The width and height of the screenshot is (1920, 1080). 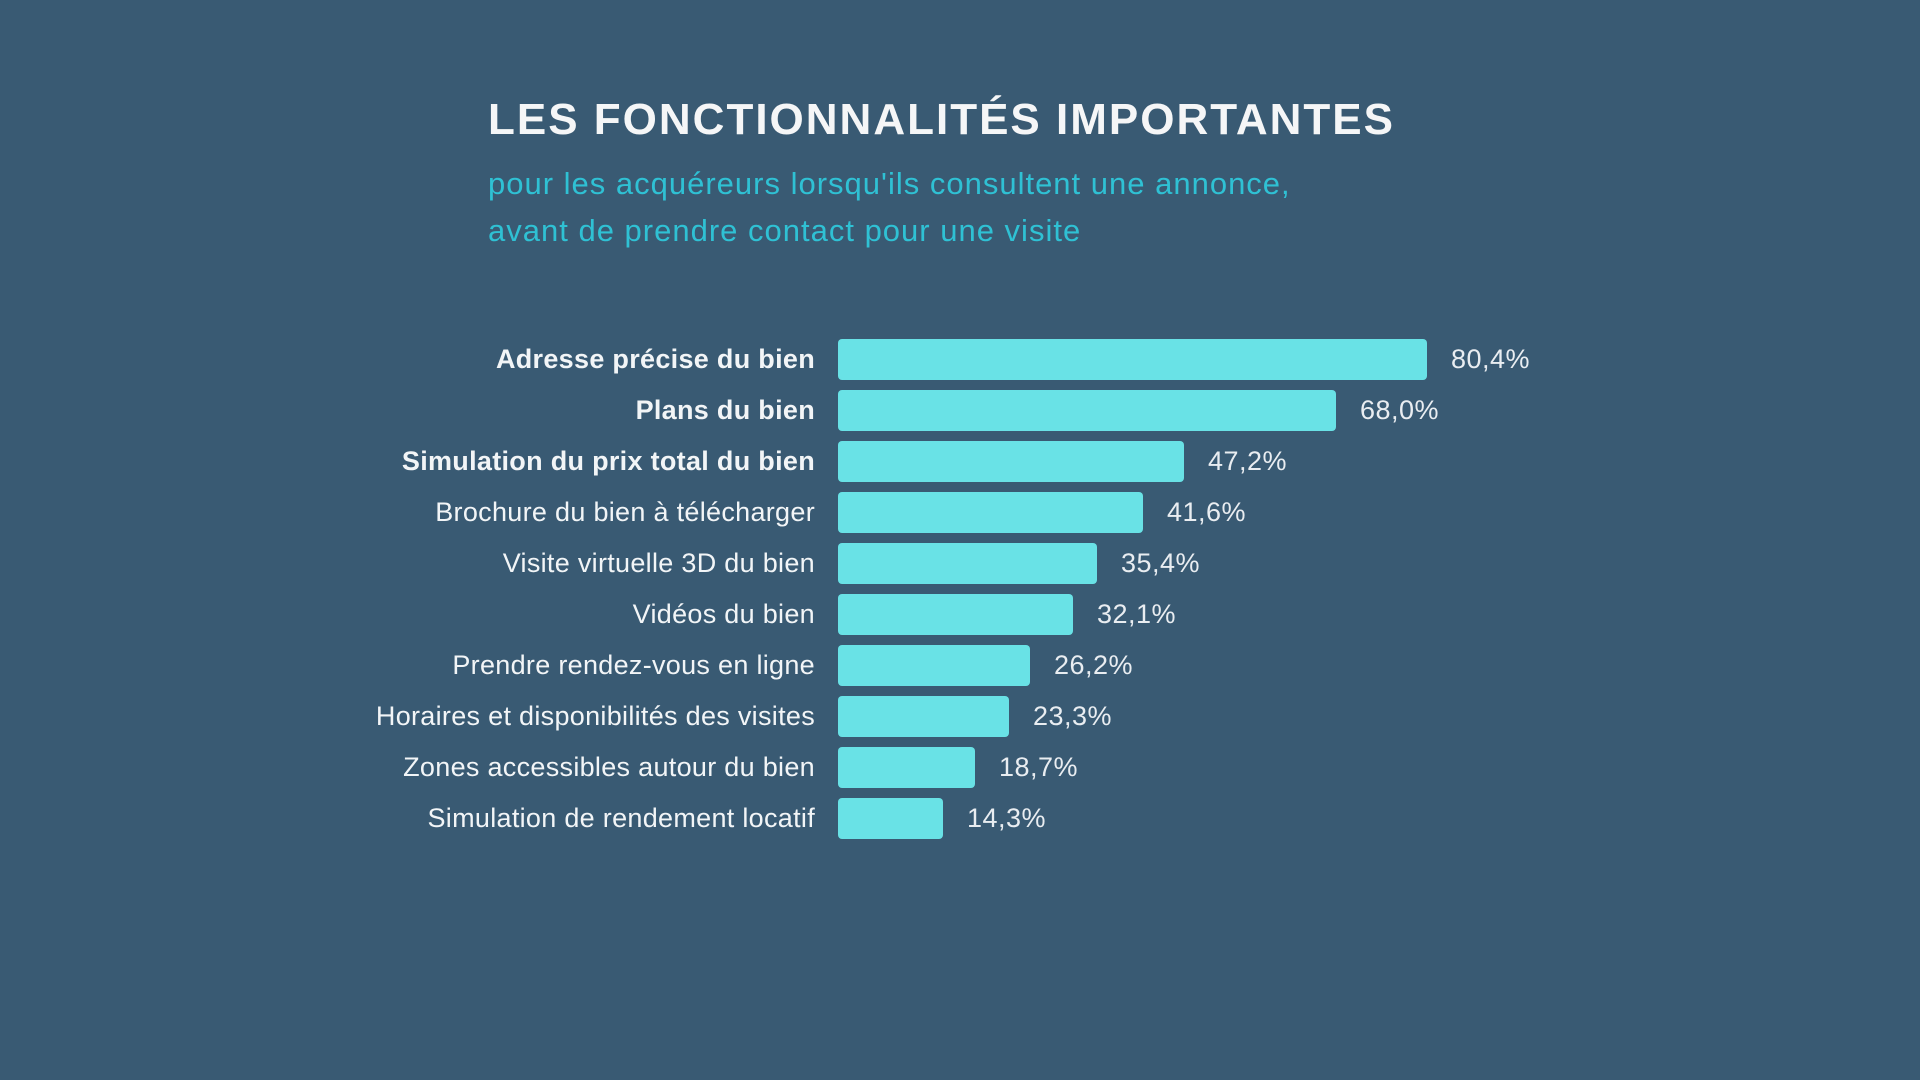 I want to click on bar-value-label: 80,4%, so click(x=1491, y=359).